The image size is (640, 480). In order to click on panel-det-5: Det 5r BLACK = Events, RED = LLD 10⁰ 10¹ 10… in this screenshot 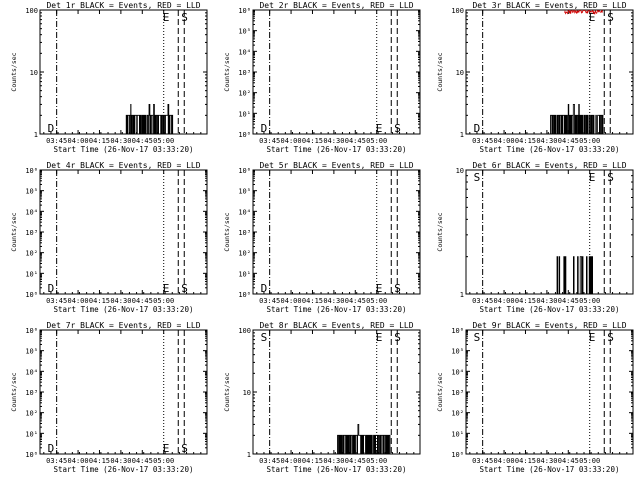, I will do `click(322, 237)`.